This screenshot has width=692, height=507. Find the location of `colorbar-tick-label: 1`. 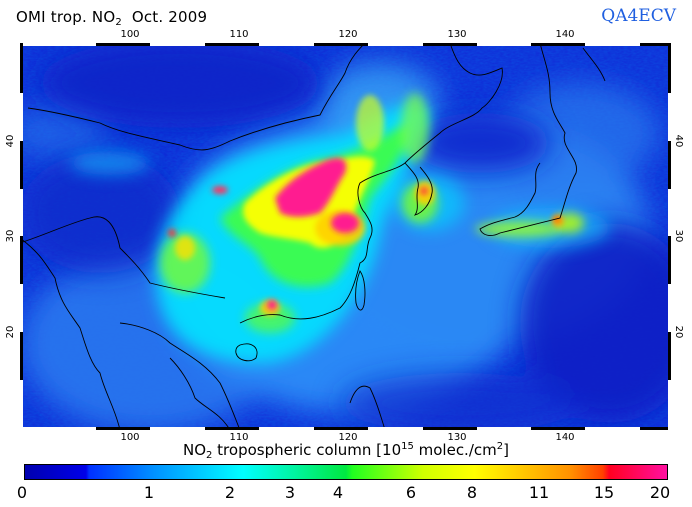

colorbar-tick-label: 1 is located at coordinates (149, 492).